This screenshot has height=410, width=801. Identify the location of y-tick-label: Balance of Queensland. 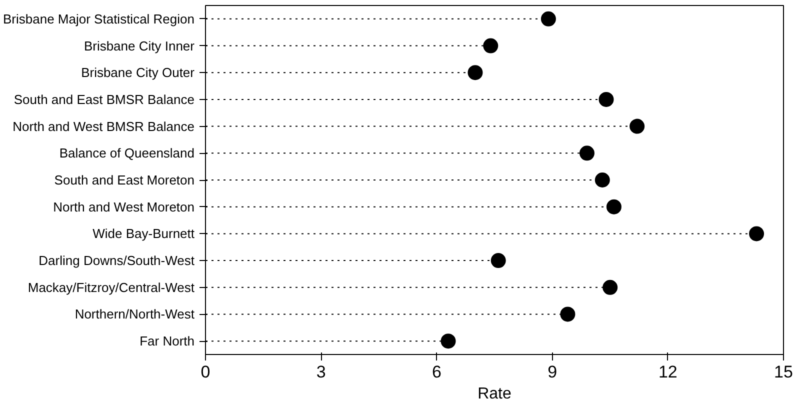
(126, 153).